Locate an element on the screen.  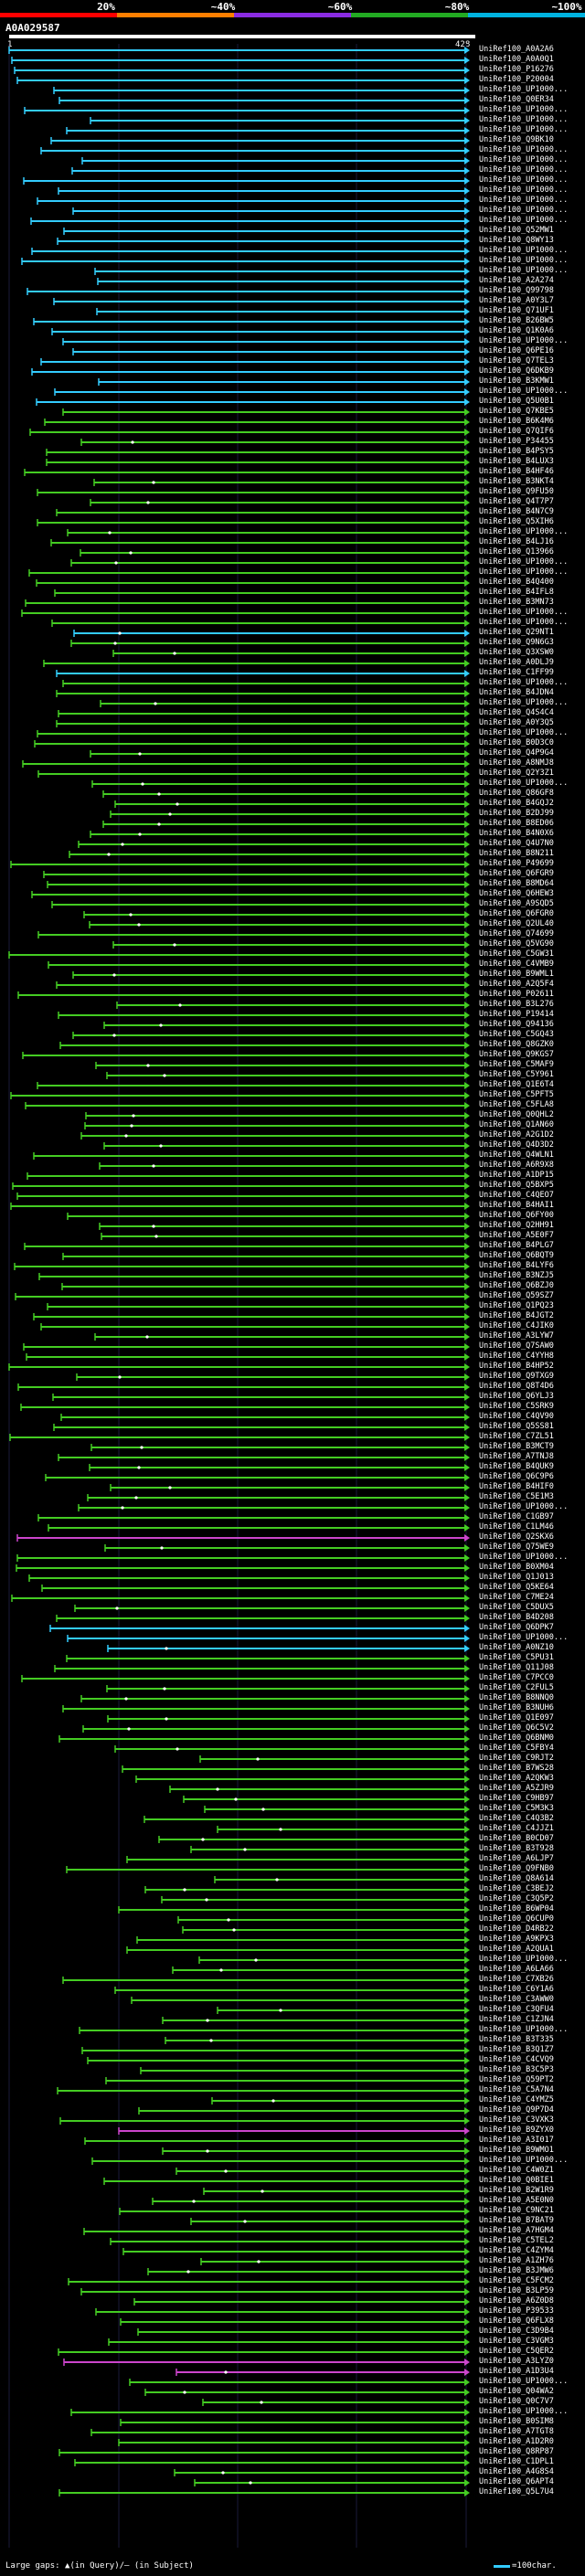
hit-label: UniRef100_A6LJP7 is located at coordinates (516, 1858).